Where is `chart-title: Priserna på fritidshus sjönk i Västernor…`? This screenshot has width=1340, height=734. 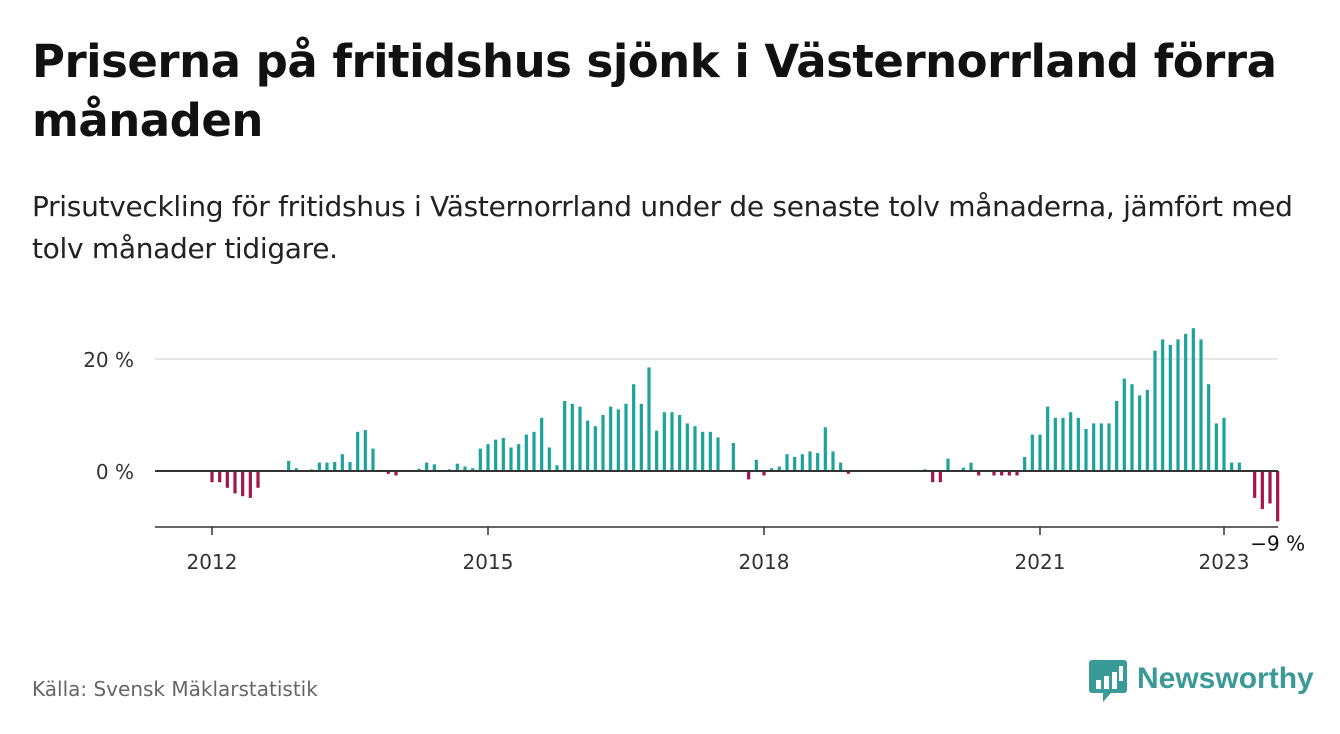
chart-title: Priserna på fritidshus sjönk i Västernor… is located at coordinates (654, 91).